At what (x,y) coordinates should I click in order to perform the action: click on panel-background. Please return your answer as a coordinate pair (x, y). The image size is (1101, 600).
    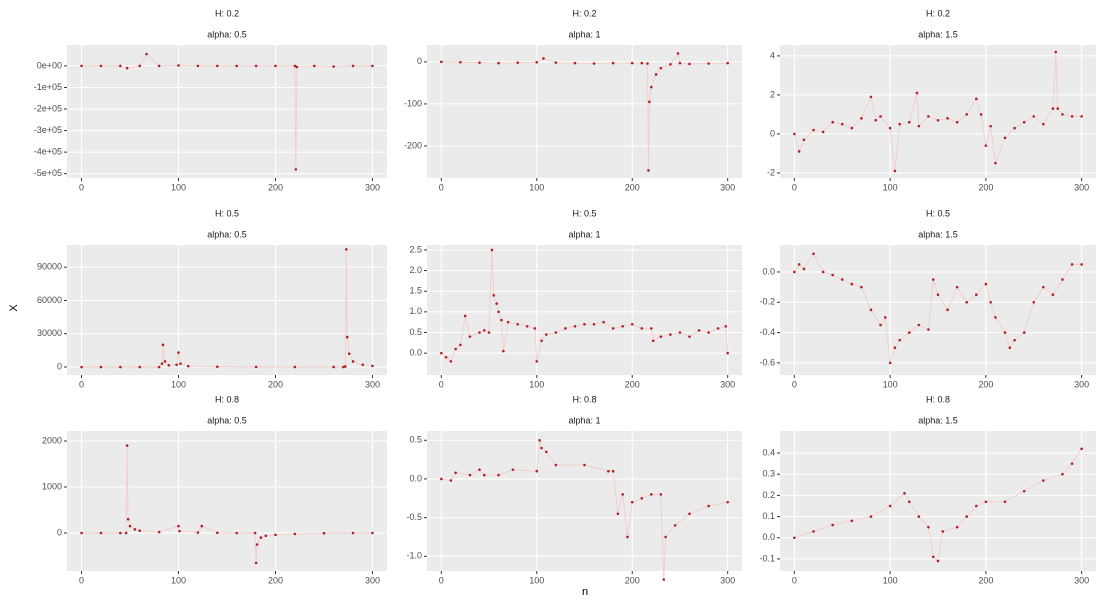
    Looking at the image, I should click on (584, 501).